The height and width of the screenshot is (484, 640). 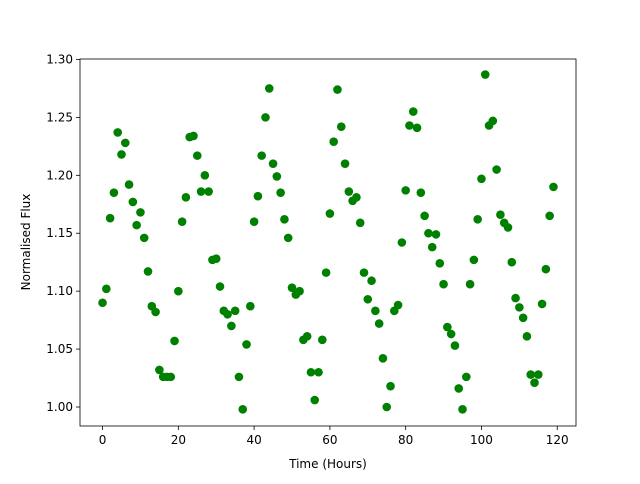 What do you see at coordinates (59, 117) in the screenshot?
I see `y-tick-label: 1.25` at bounding box center [59, 117].